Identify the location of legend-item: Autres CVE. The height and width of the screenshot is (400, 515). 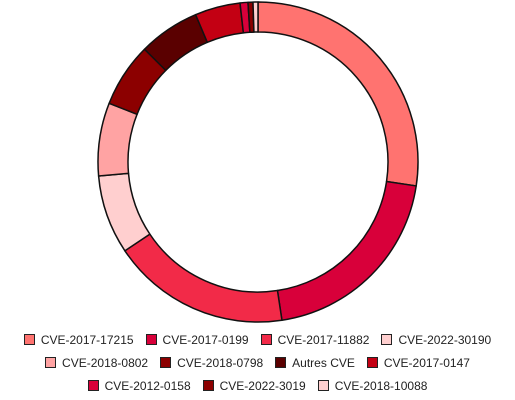
(315, 363).